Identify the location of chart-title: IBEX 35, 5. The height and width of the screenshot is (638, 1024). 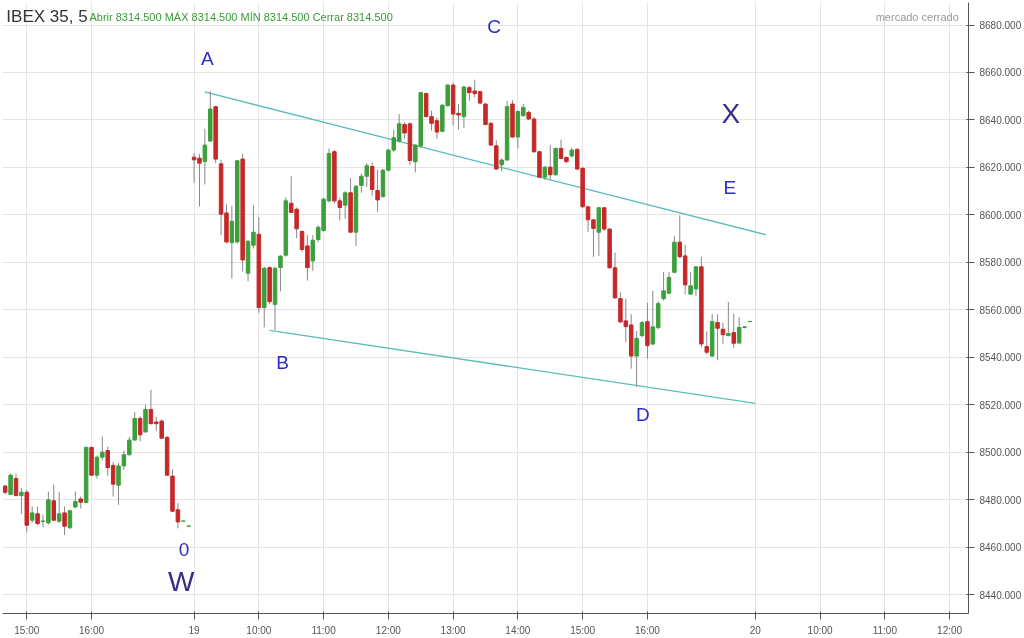
(47, 17).